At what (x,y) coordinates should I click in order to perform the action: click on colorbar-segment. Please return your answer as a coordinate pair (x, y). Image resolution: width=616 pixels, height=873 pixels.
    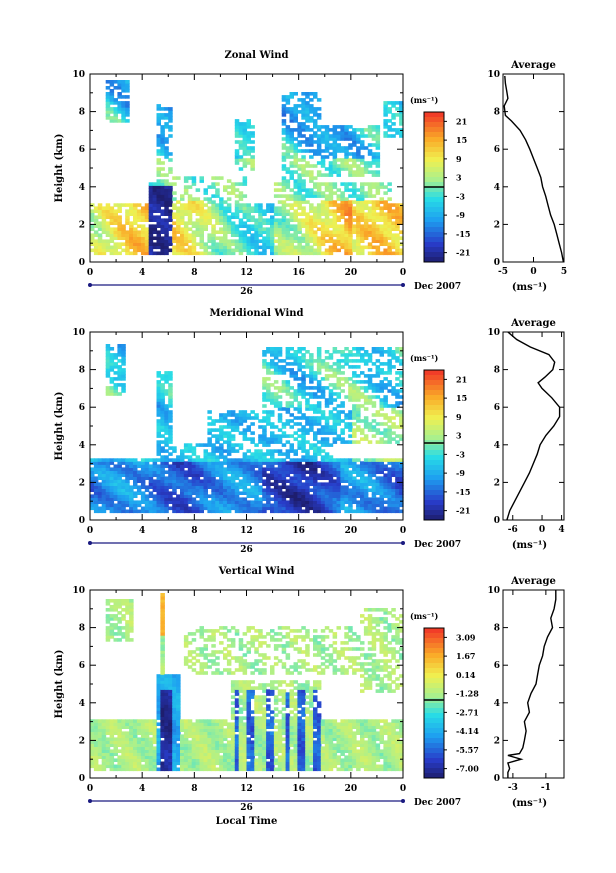
    Looking at the image, I should click on (434, 438).